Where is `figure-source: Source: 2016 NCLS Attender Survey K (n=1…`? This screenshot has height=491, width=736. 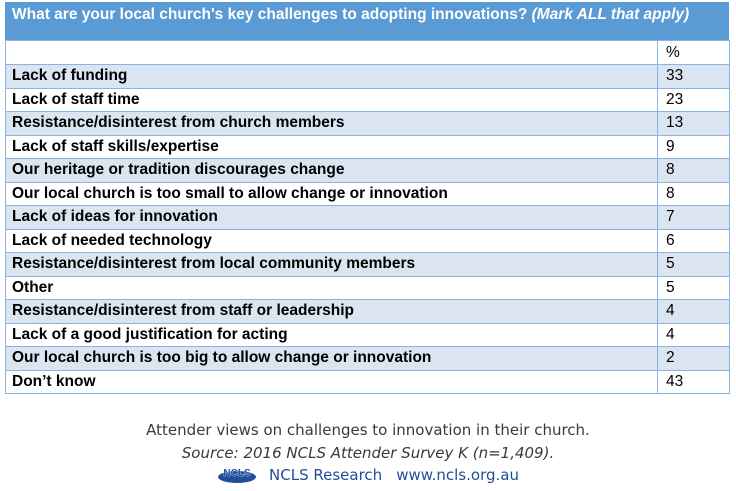
figure-source: Source: 2016 NCLS Attender Survey K (n=1… is located at coordinates (368, 453).